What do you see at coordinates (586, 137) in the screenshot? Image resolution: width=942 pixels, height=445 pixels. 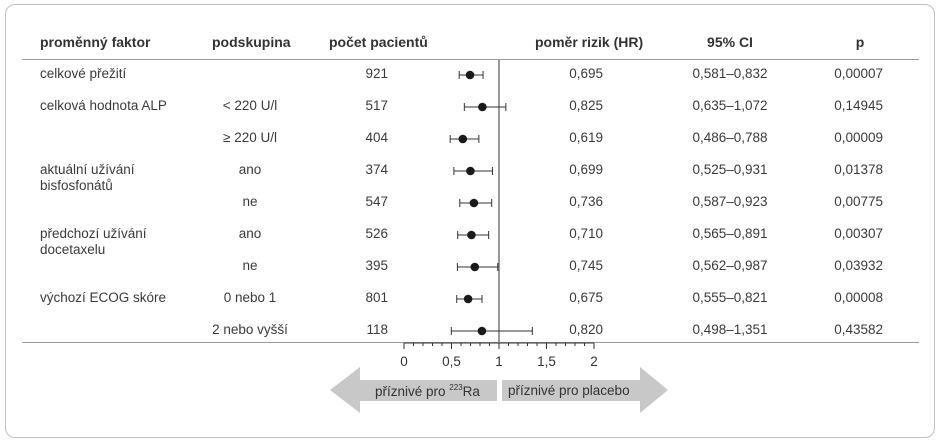 I see `row-hr: 0,619` at bounding box center [586, 137].